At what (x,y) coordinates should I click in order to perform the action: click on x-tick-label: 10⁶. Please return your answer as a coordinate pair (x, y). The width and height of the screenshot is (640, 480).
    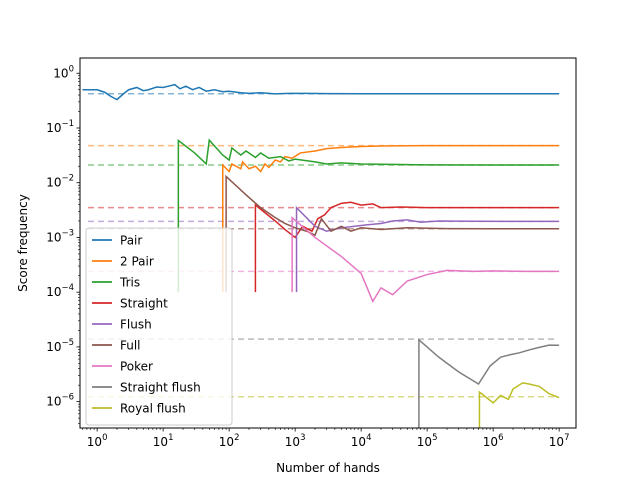
    Looking at the image, I should click on (493, 441).